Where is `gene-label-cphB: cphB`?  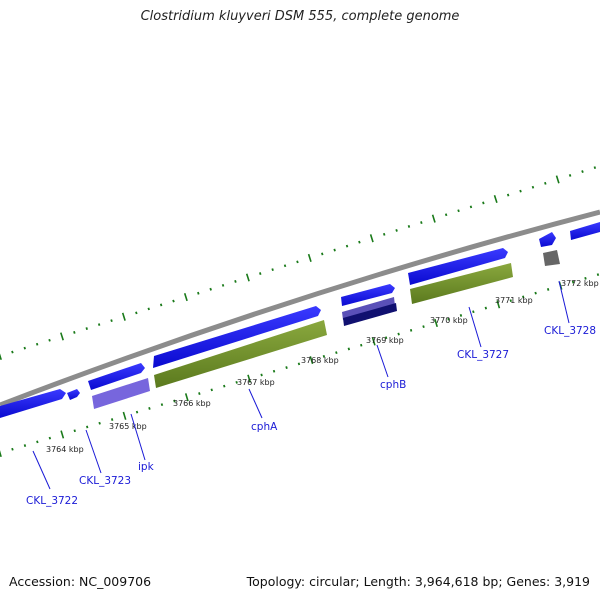
gene-label-cphB: cphB is located at coordinates (393, 385).